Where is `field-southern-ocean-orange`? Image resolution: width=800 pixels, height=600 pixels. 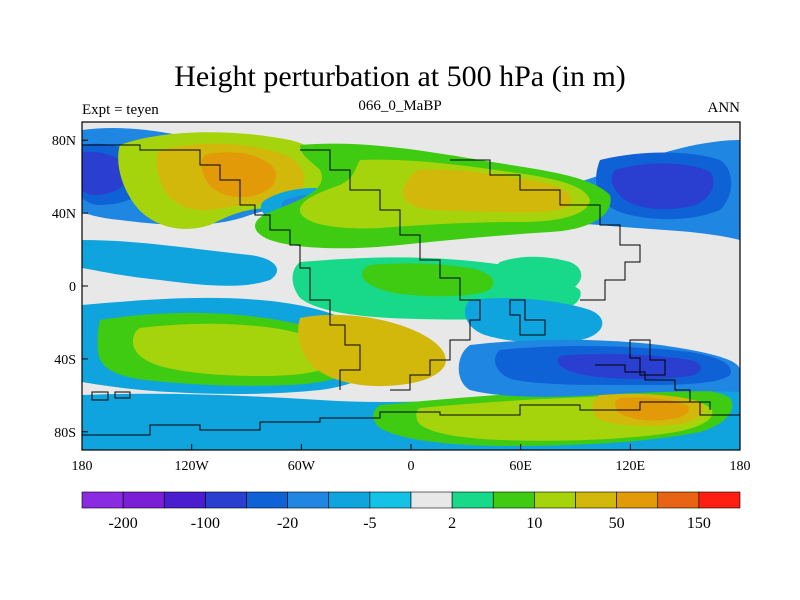 field-southern-ocean-orange is located at coordinates (652, 409).